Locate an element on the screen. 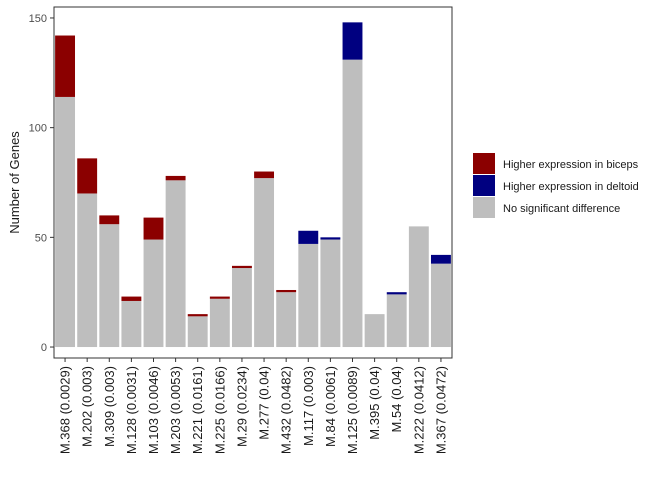 Image resolution: width=672 pixels, height=480 pixels. x-tick-label: M.221 (0.0161) is located at coordinates (197, 410).